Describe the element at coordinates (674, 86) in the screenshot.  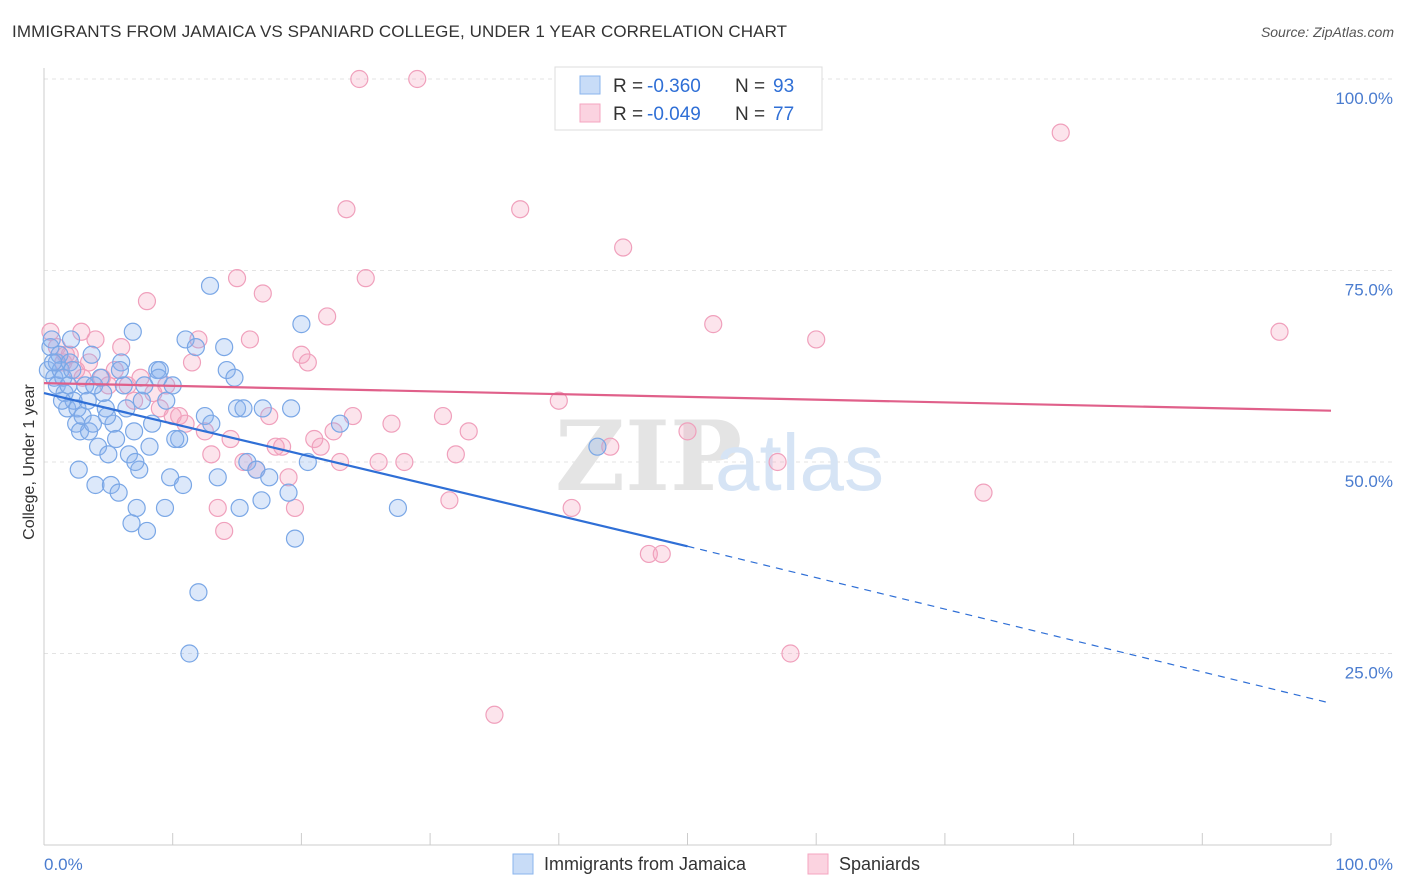
I see `legend-r-value-jamaica: -0.360` at that location.